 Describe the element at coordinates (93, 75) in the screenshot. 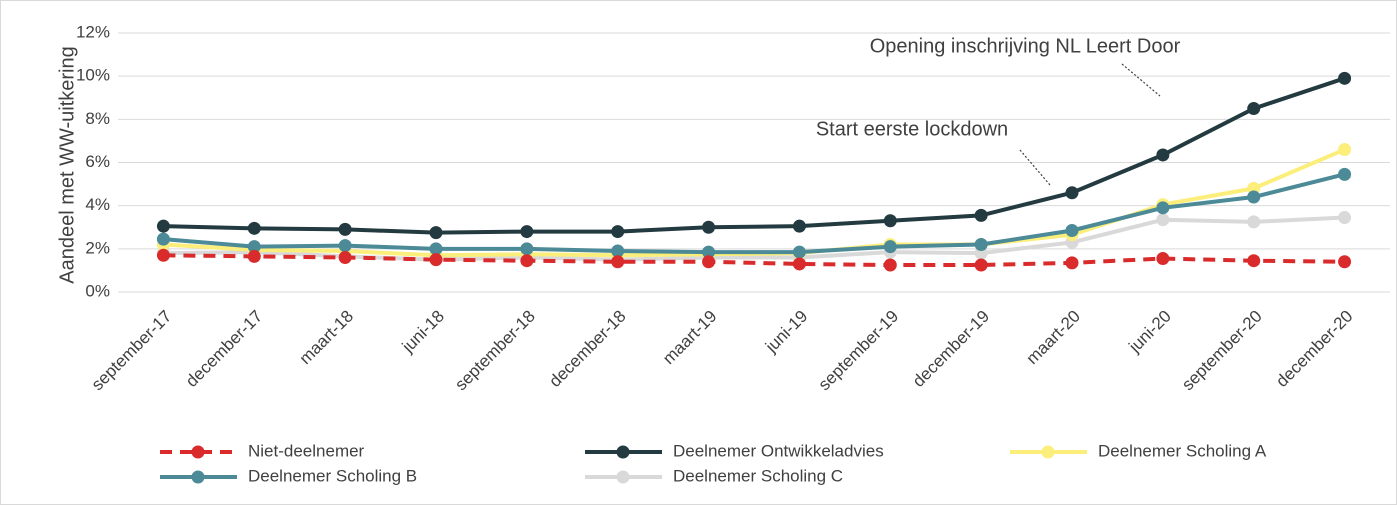

I see `y-tick-label: 10%` at that location.